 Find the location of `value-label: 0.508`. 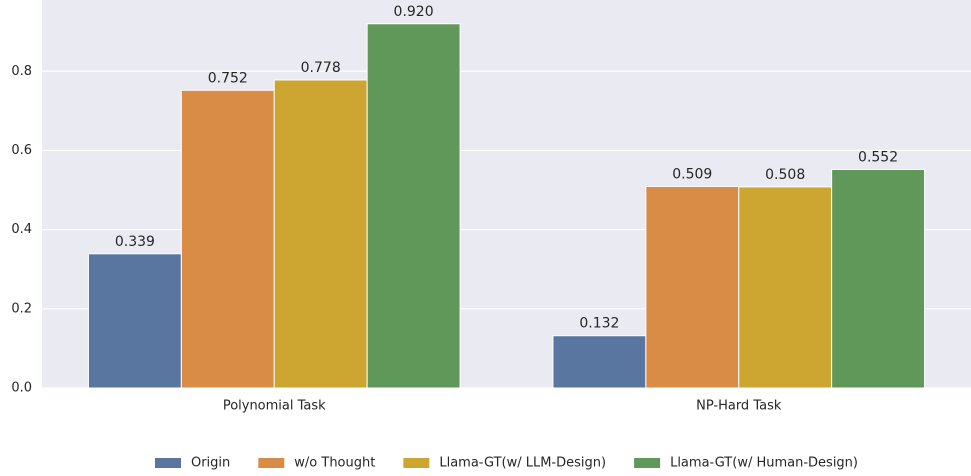

value-label: 0.508 is located at coordinates (785, 175).